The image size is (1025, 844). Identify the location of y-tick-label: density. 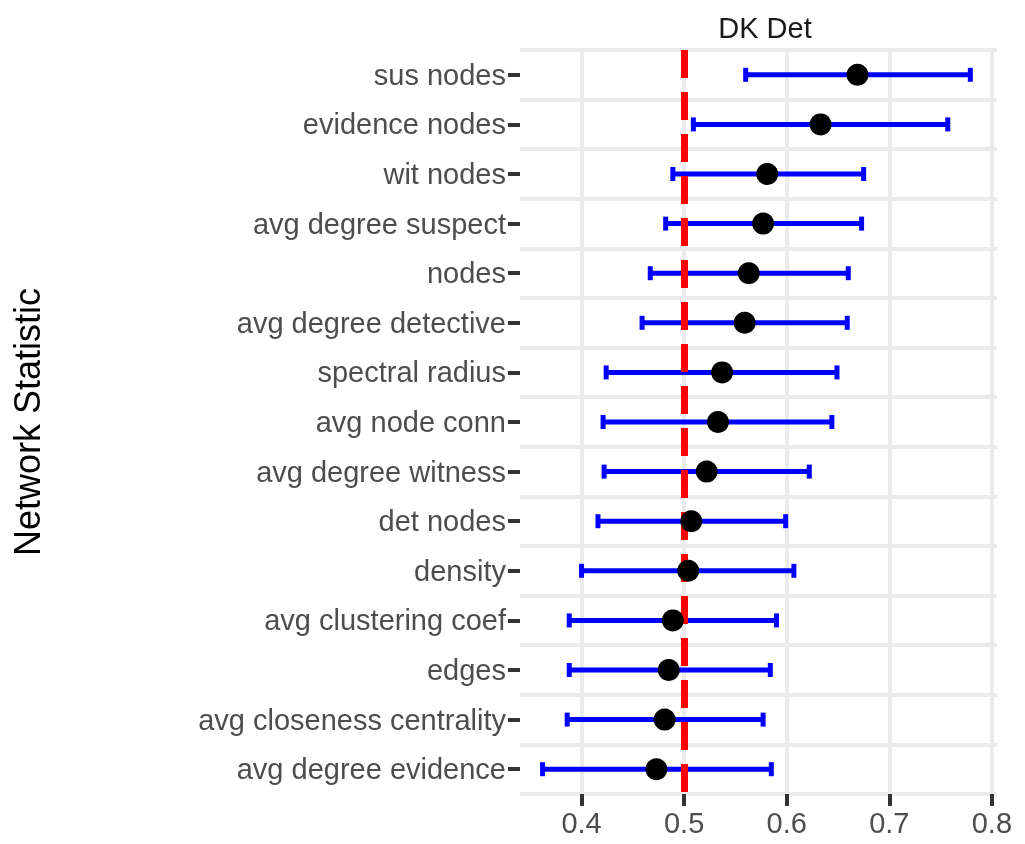
(460, 570).